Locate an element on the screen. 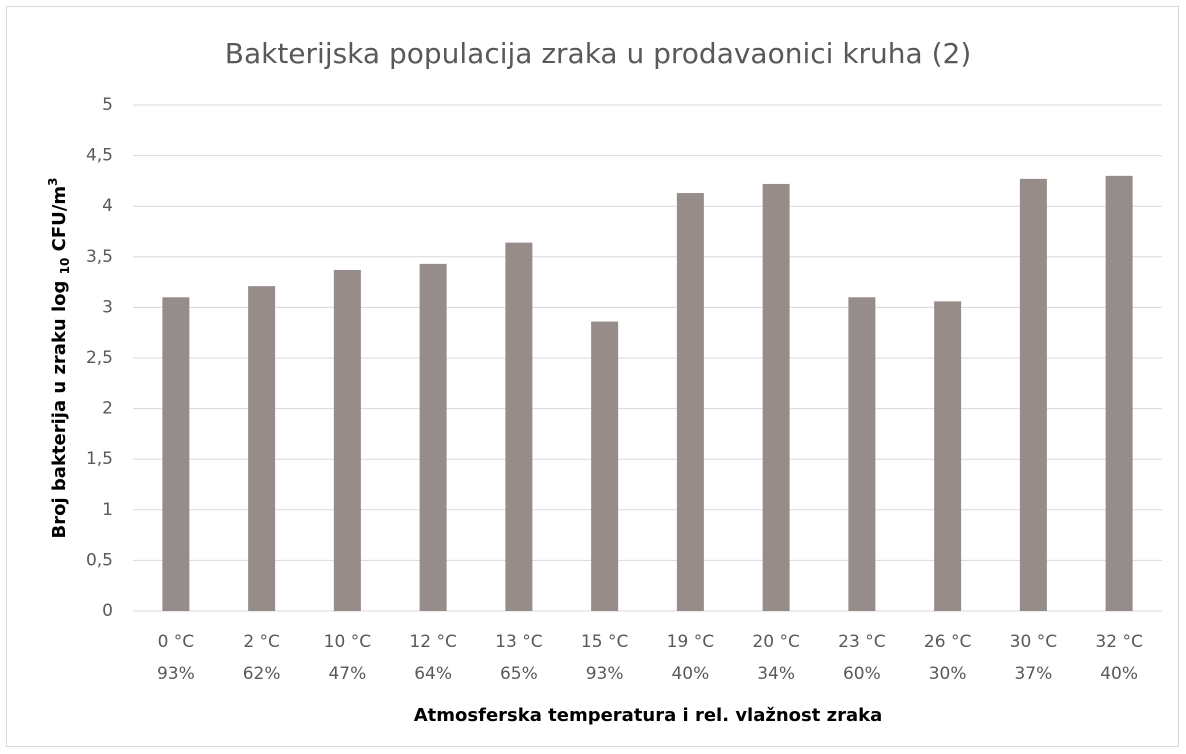  y-tick-label: 0,5 is located at coordinates (99, 560).